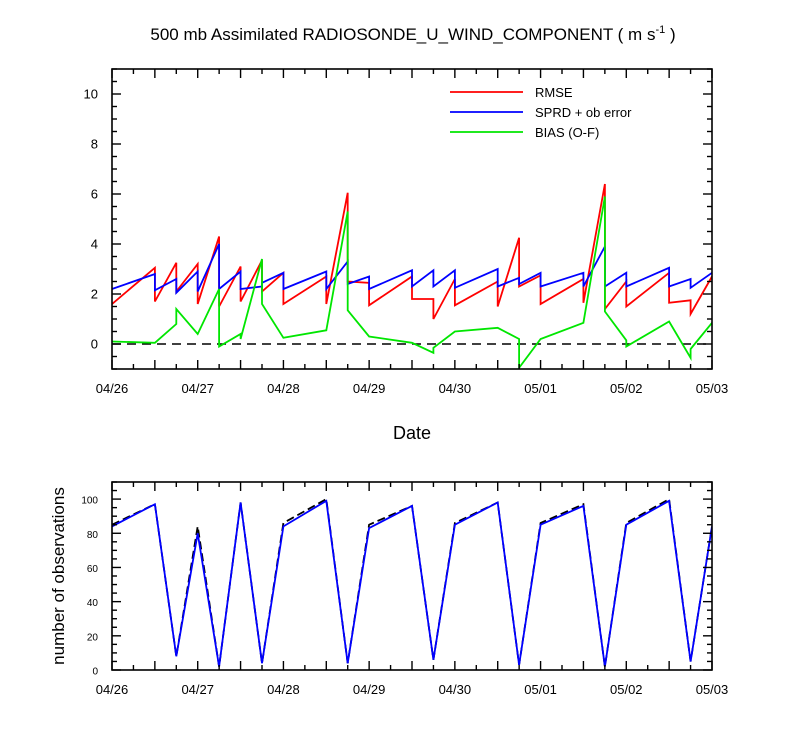  What do you see at coordinates (94, 144) in the screenshot?
I see `top-y-tick-label: 8` at bounding box center [94, 144].